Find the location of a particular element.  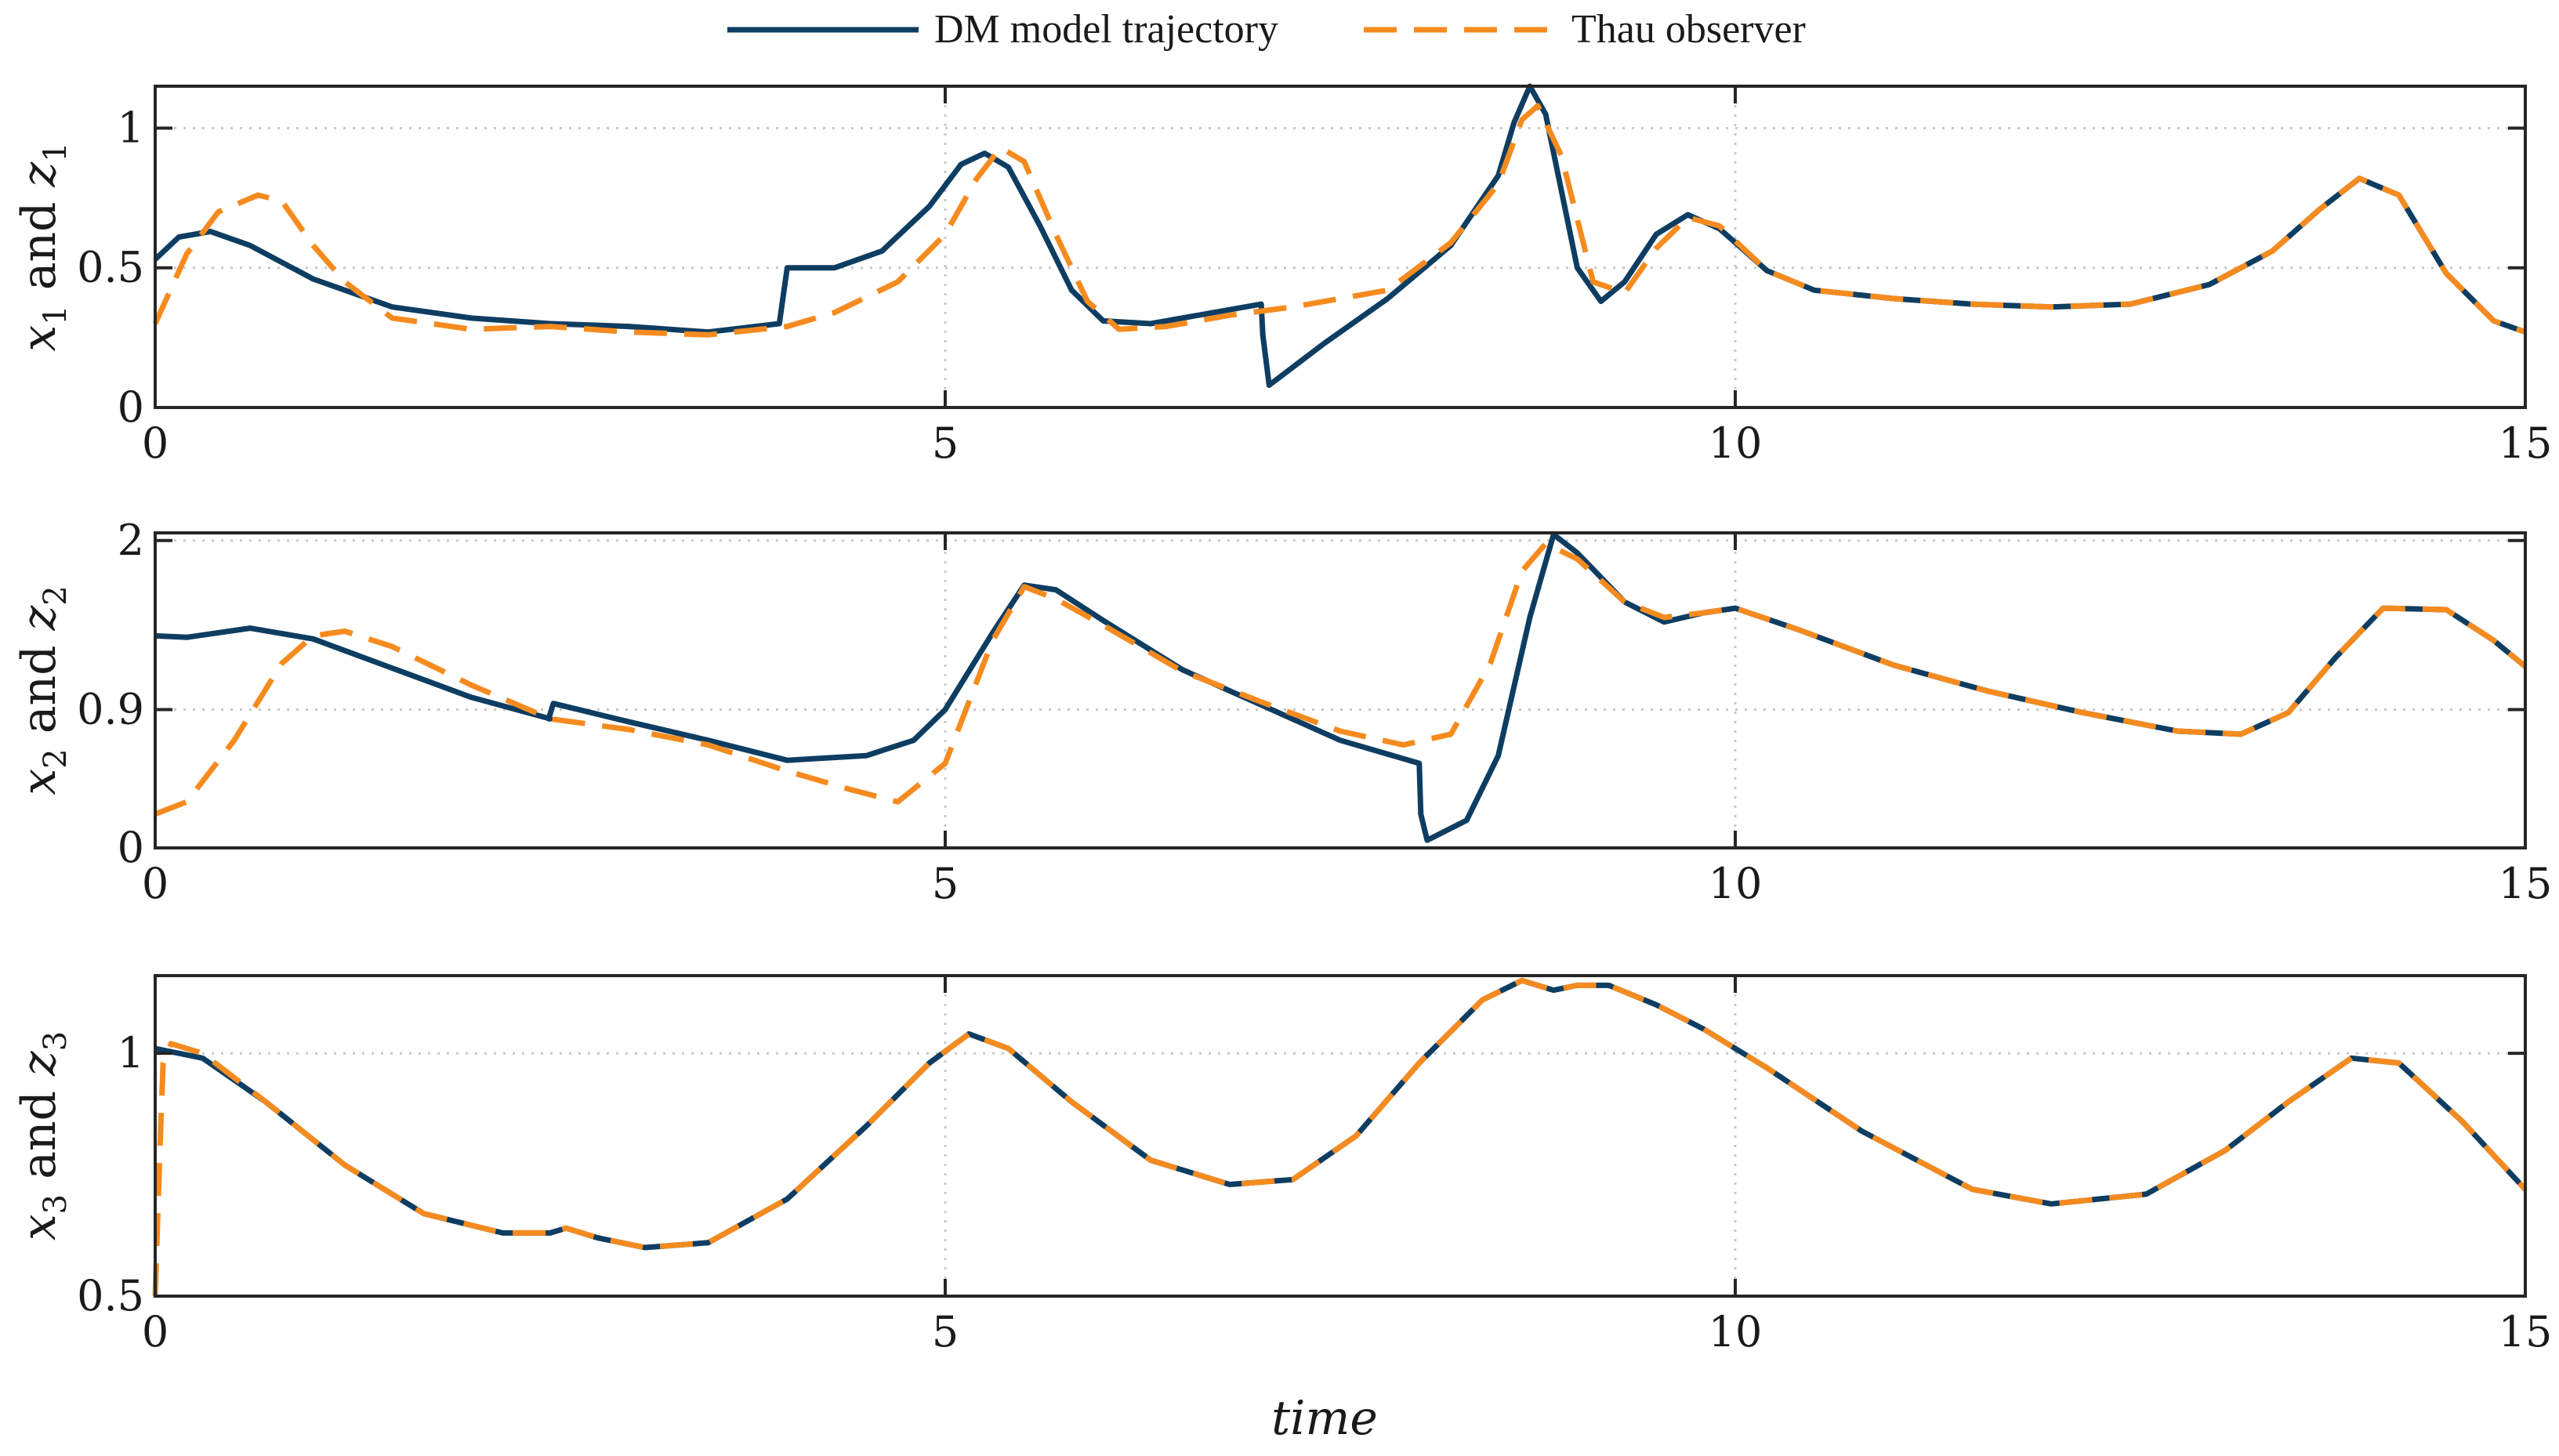

y-label-obs-sub: 2 is located at coordinates (56, 595).